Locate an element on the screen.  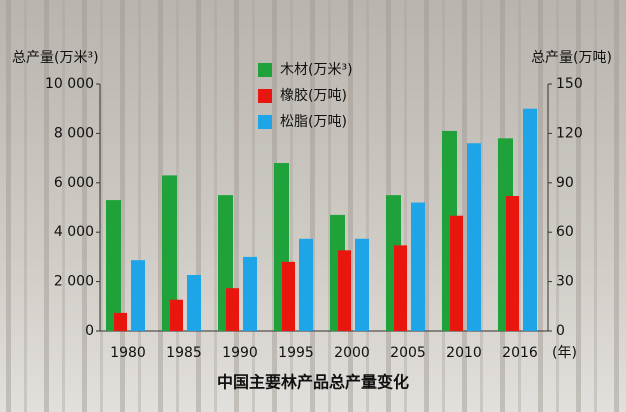
x-unit: (年) is located at coordinates (564, 353).